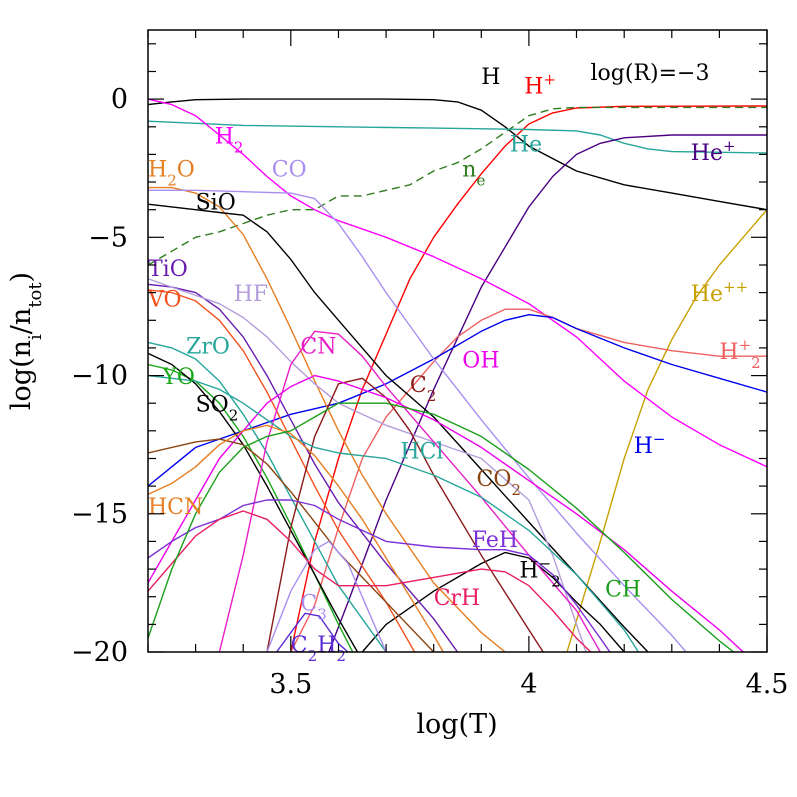 This screenshot has height=797, width=797. What do you see at coordinates (499, 483) in the screenshot?
I see `series-label-co2: CO2` at bounding box center [499, 483].